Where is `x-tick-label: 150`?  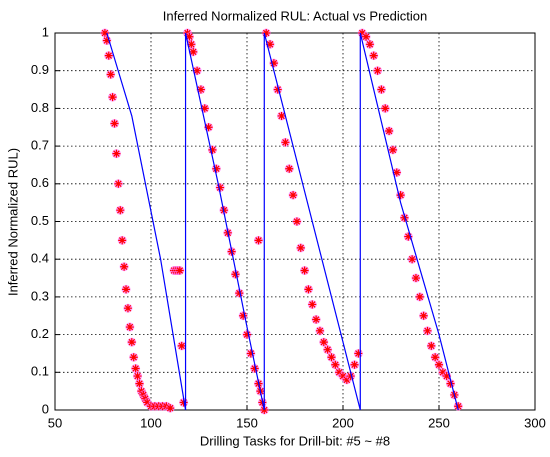
x-tick-label: 150 is located at coordinates (247, 422).